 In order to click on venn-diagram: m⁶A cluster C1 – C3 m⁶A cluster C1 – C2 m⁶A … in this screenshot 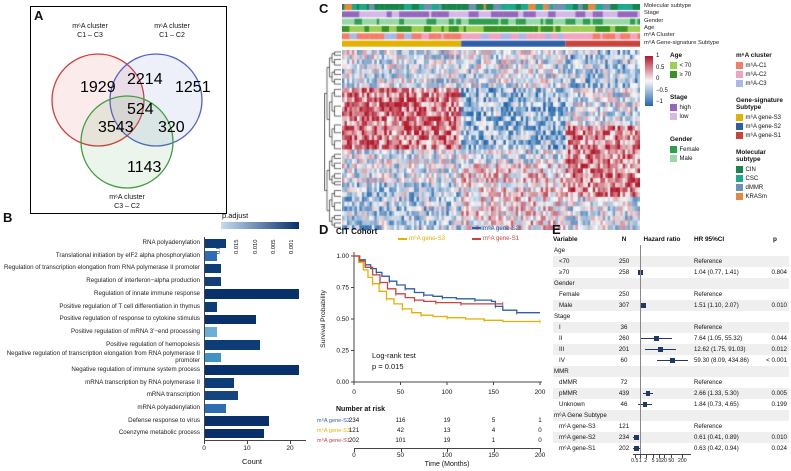, I will do `click(131, 116)`.